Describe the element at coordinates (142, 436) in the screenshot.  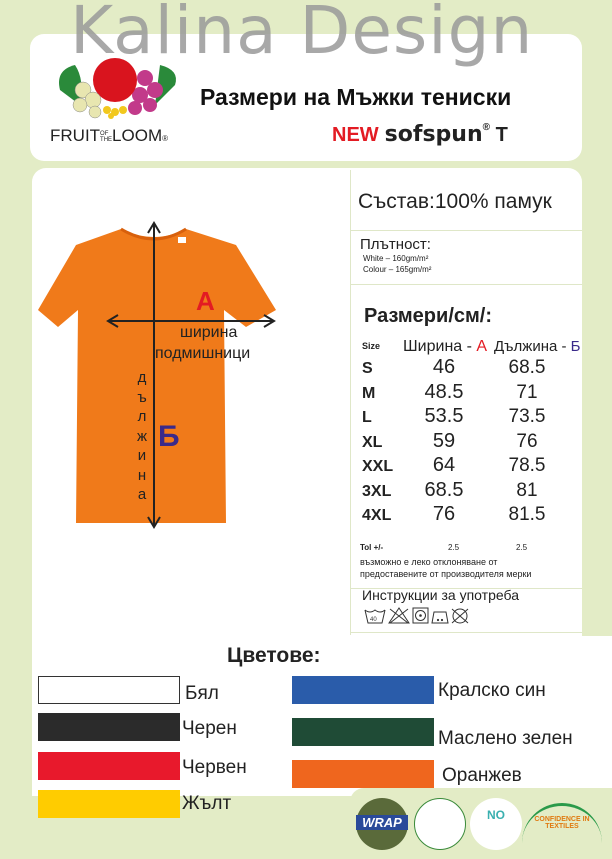
I see `length-letter: ж` at that location.